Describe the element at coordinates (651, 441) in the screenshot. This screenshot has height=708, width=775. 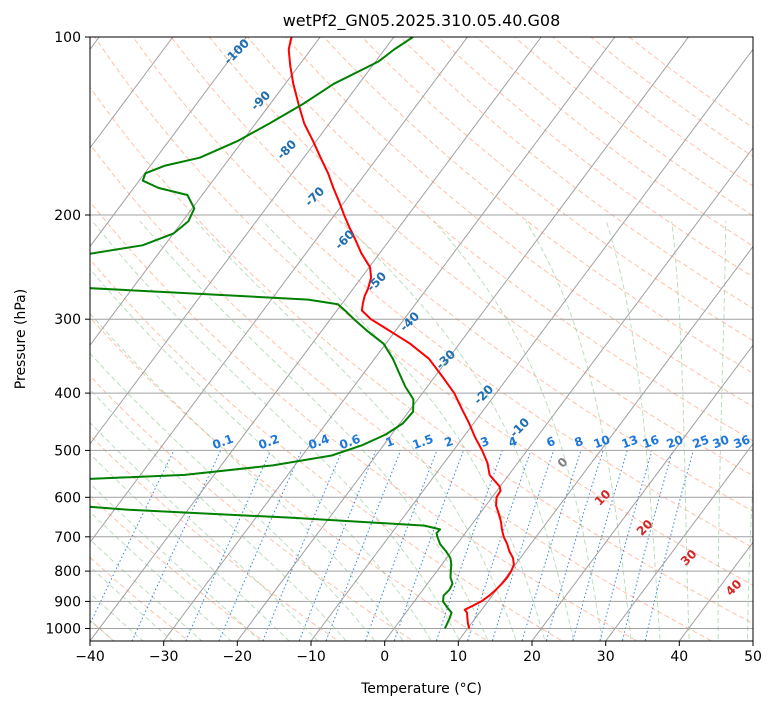
I see `mixing-ratio-label: 16` at that location.